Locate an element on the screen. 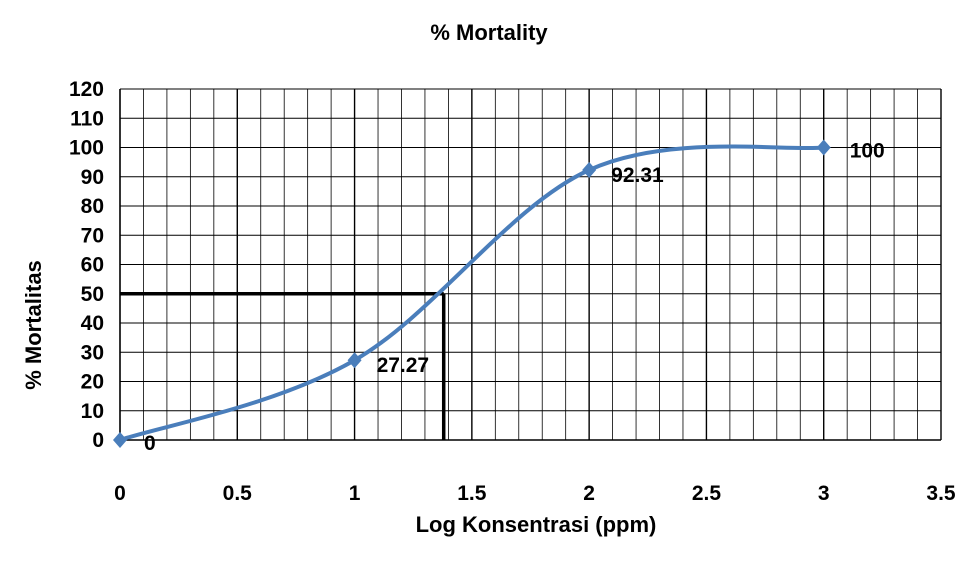  y-tick-label: 10 is located at coordinates (92, 411).